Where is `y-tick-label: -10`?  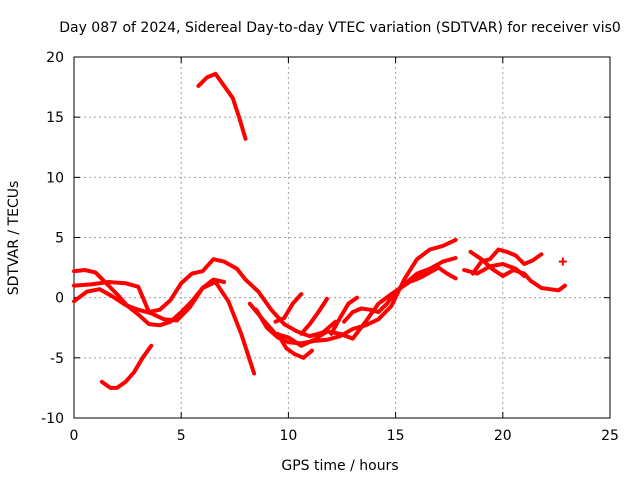
y-tick-label: -10 is located at coordinates (52, 419).